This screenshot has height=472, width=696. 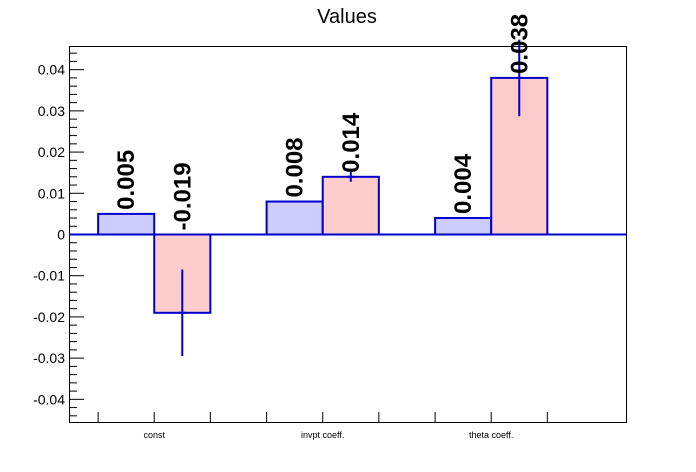 What do you see at coordinates (491, 435) in the screenshot?
I see `x-tick-label: theta coeff.` at bounding box center [491, 435].